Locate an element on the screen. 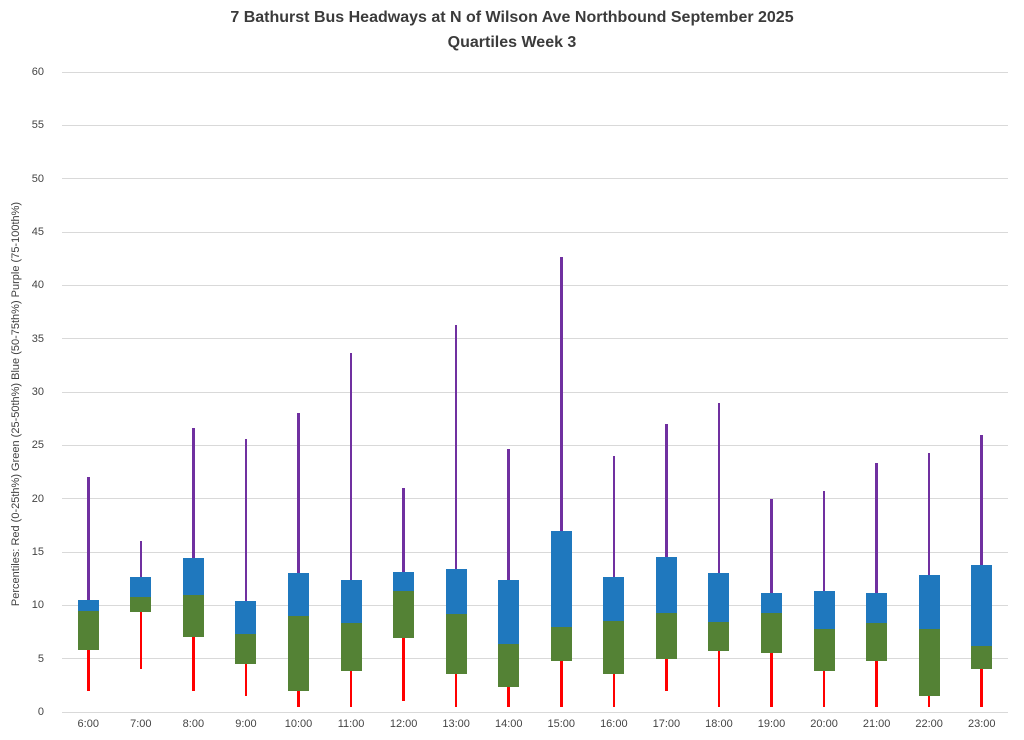  y-tick-label: 40 is located at coordinates (37, 285).